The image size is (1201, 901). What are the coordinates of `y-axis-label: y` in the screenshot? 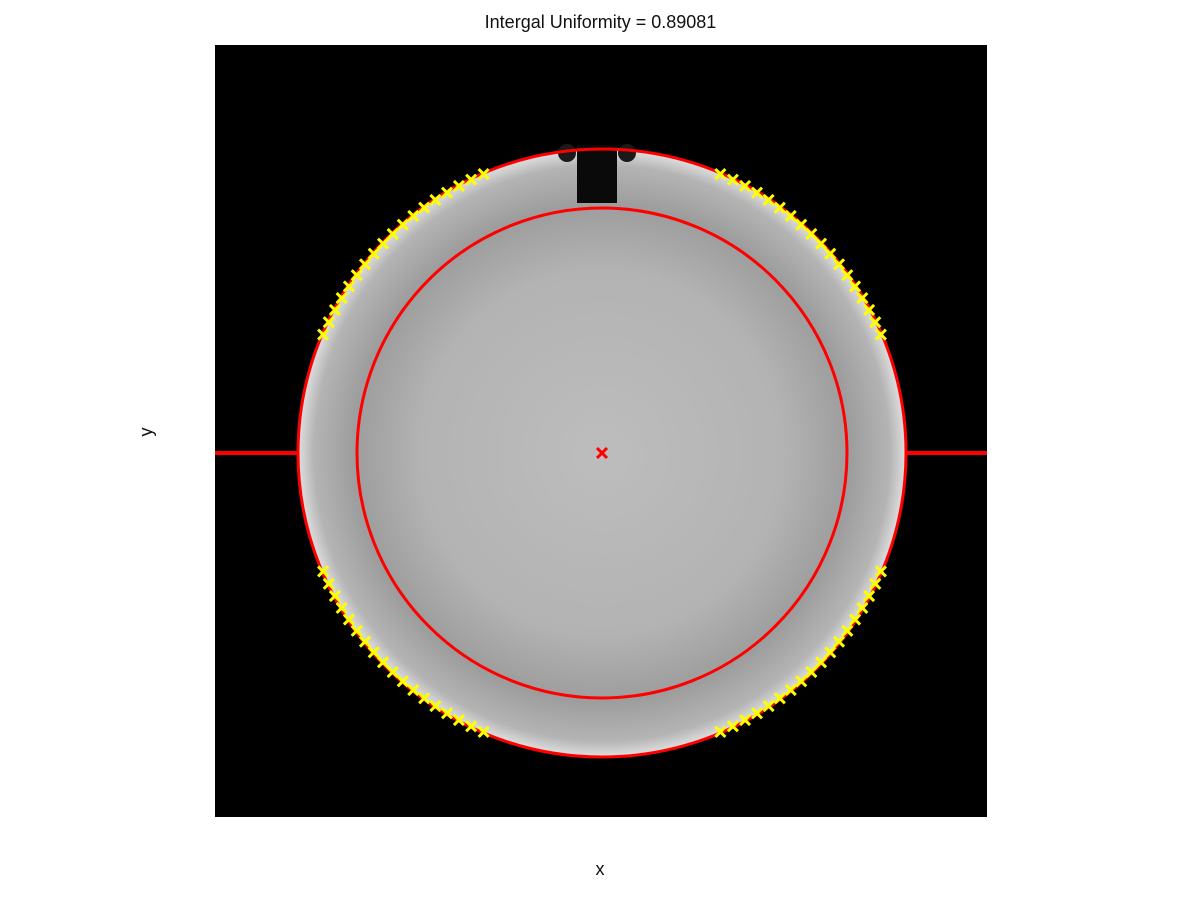 It's located at (146, 432).